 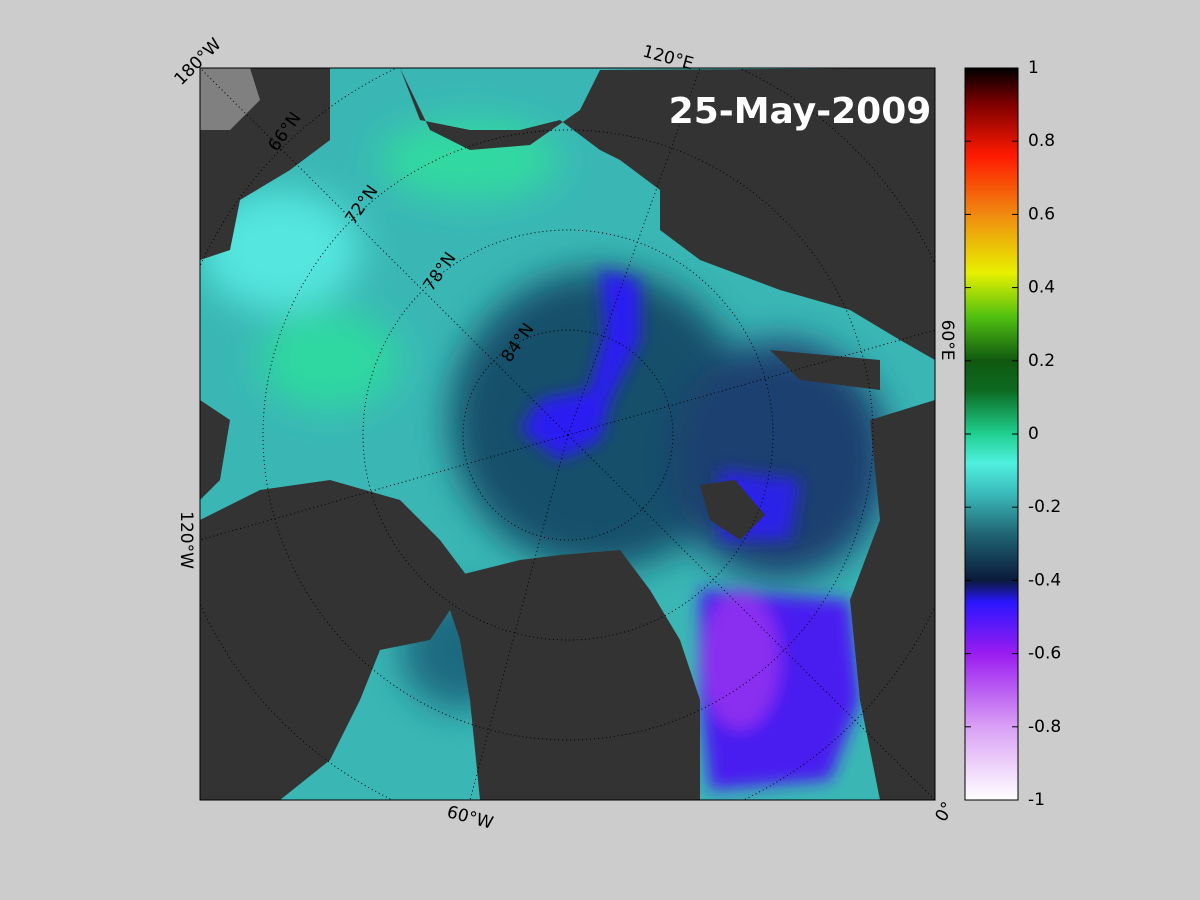 What do you see at coordinates (1041, 288) in the screenshot?
I see `colorbar-tick-label: 0.4` at bounding box center [1041, 288].